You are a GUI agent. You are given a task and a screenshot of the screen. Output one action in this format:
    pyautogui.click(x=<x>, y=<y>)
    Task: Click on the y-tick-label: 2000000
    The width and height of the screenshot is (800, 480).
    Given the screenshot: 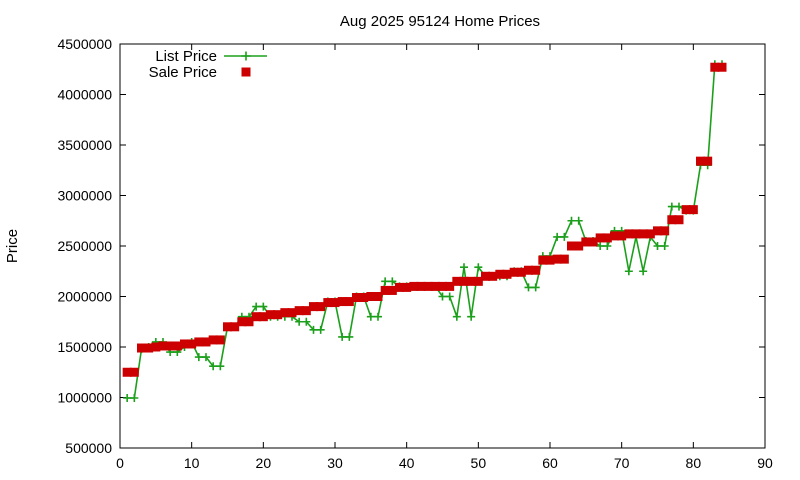 What is the action you would take?
    pyautogui.click(x=84, y=297)
    